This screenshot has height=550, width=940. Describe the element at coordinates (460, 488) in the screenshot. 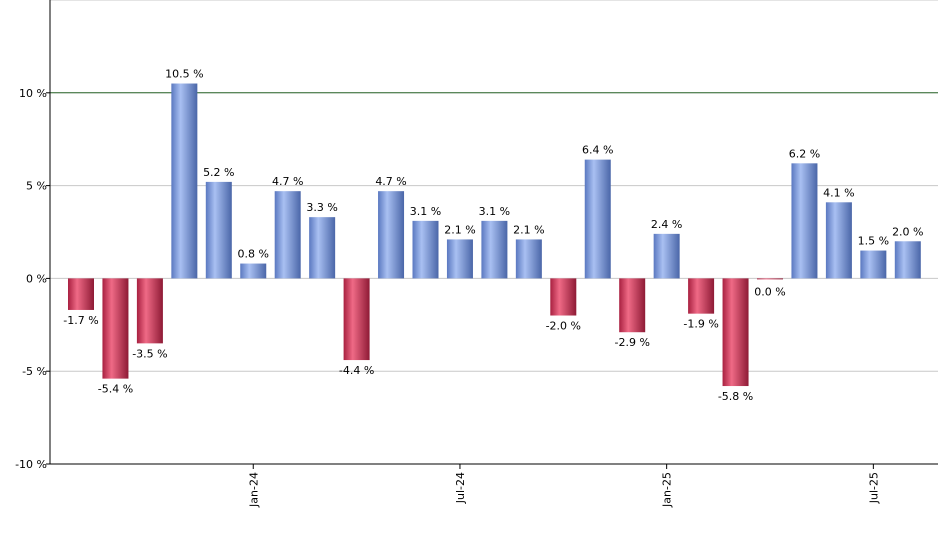

I see `x-tick-label: Jul-24` at that location.